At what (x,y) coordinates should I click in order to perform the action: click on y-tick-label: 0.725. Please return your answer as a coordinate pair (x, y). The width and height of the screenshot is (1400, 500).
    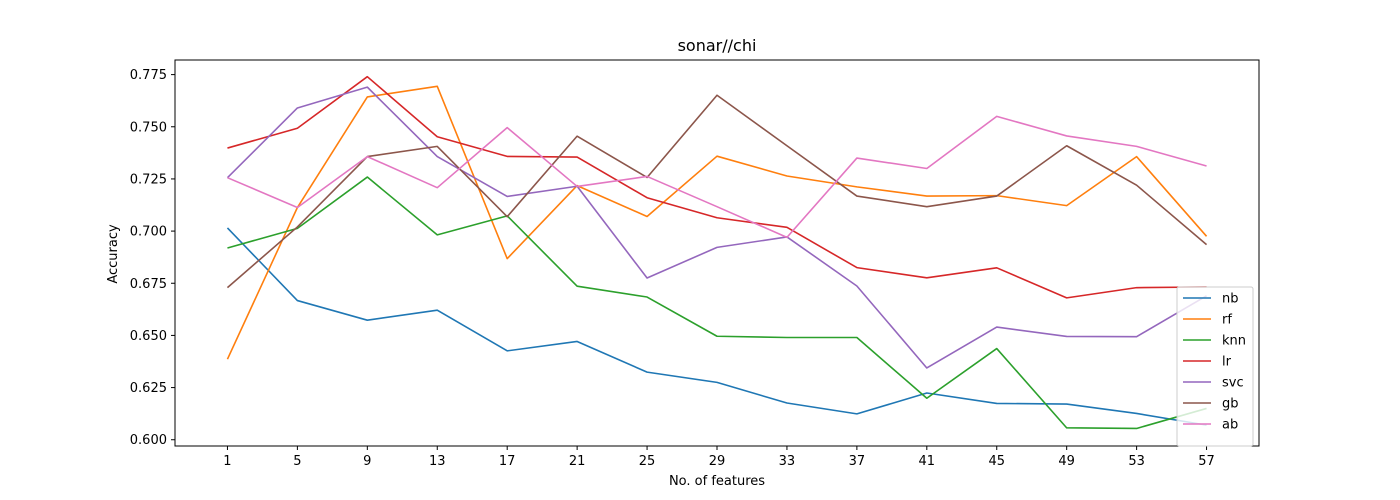
    Looking at the image, I should click on (148, 179).